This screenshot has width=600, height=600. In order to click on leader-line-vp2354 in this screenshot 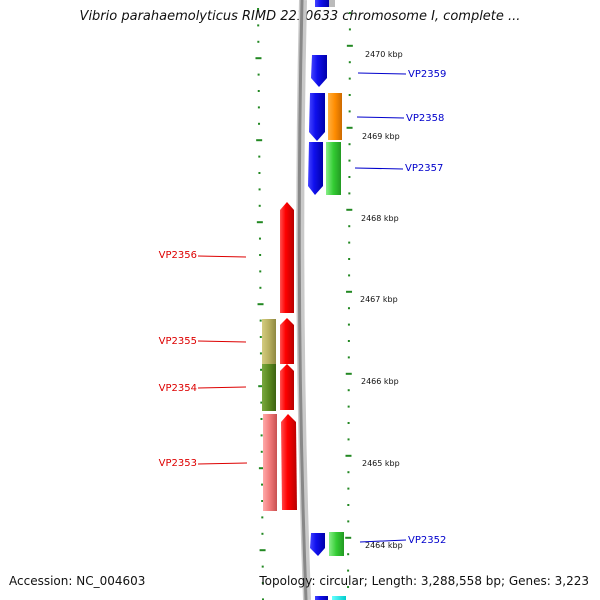, I will do `click(222, 387)`.